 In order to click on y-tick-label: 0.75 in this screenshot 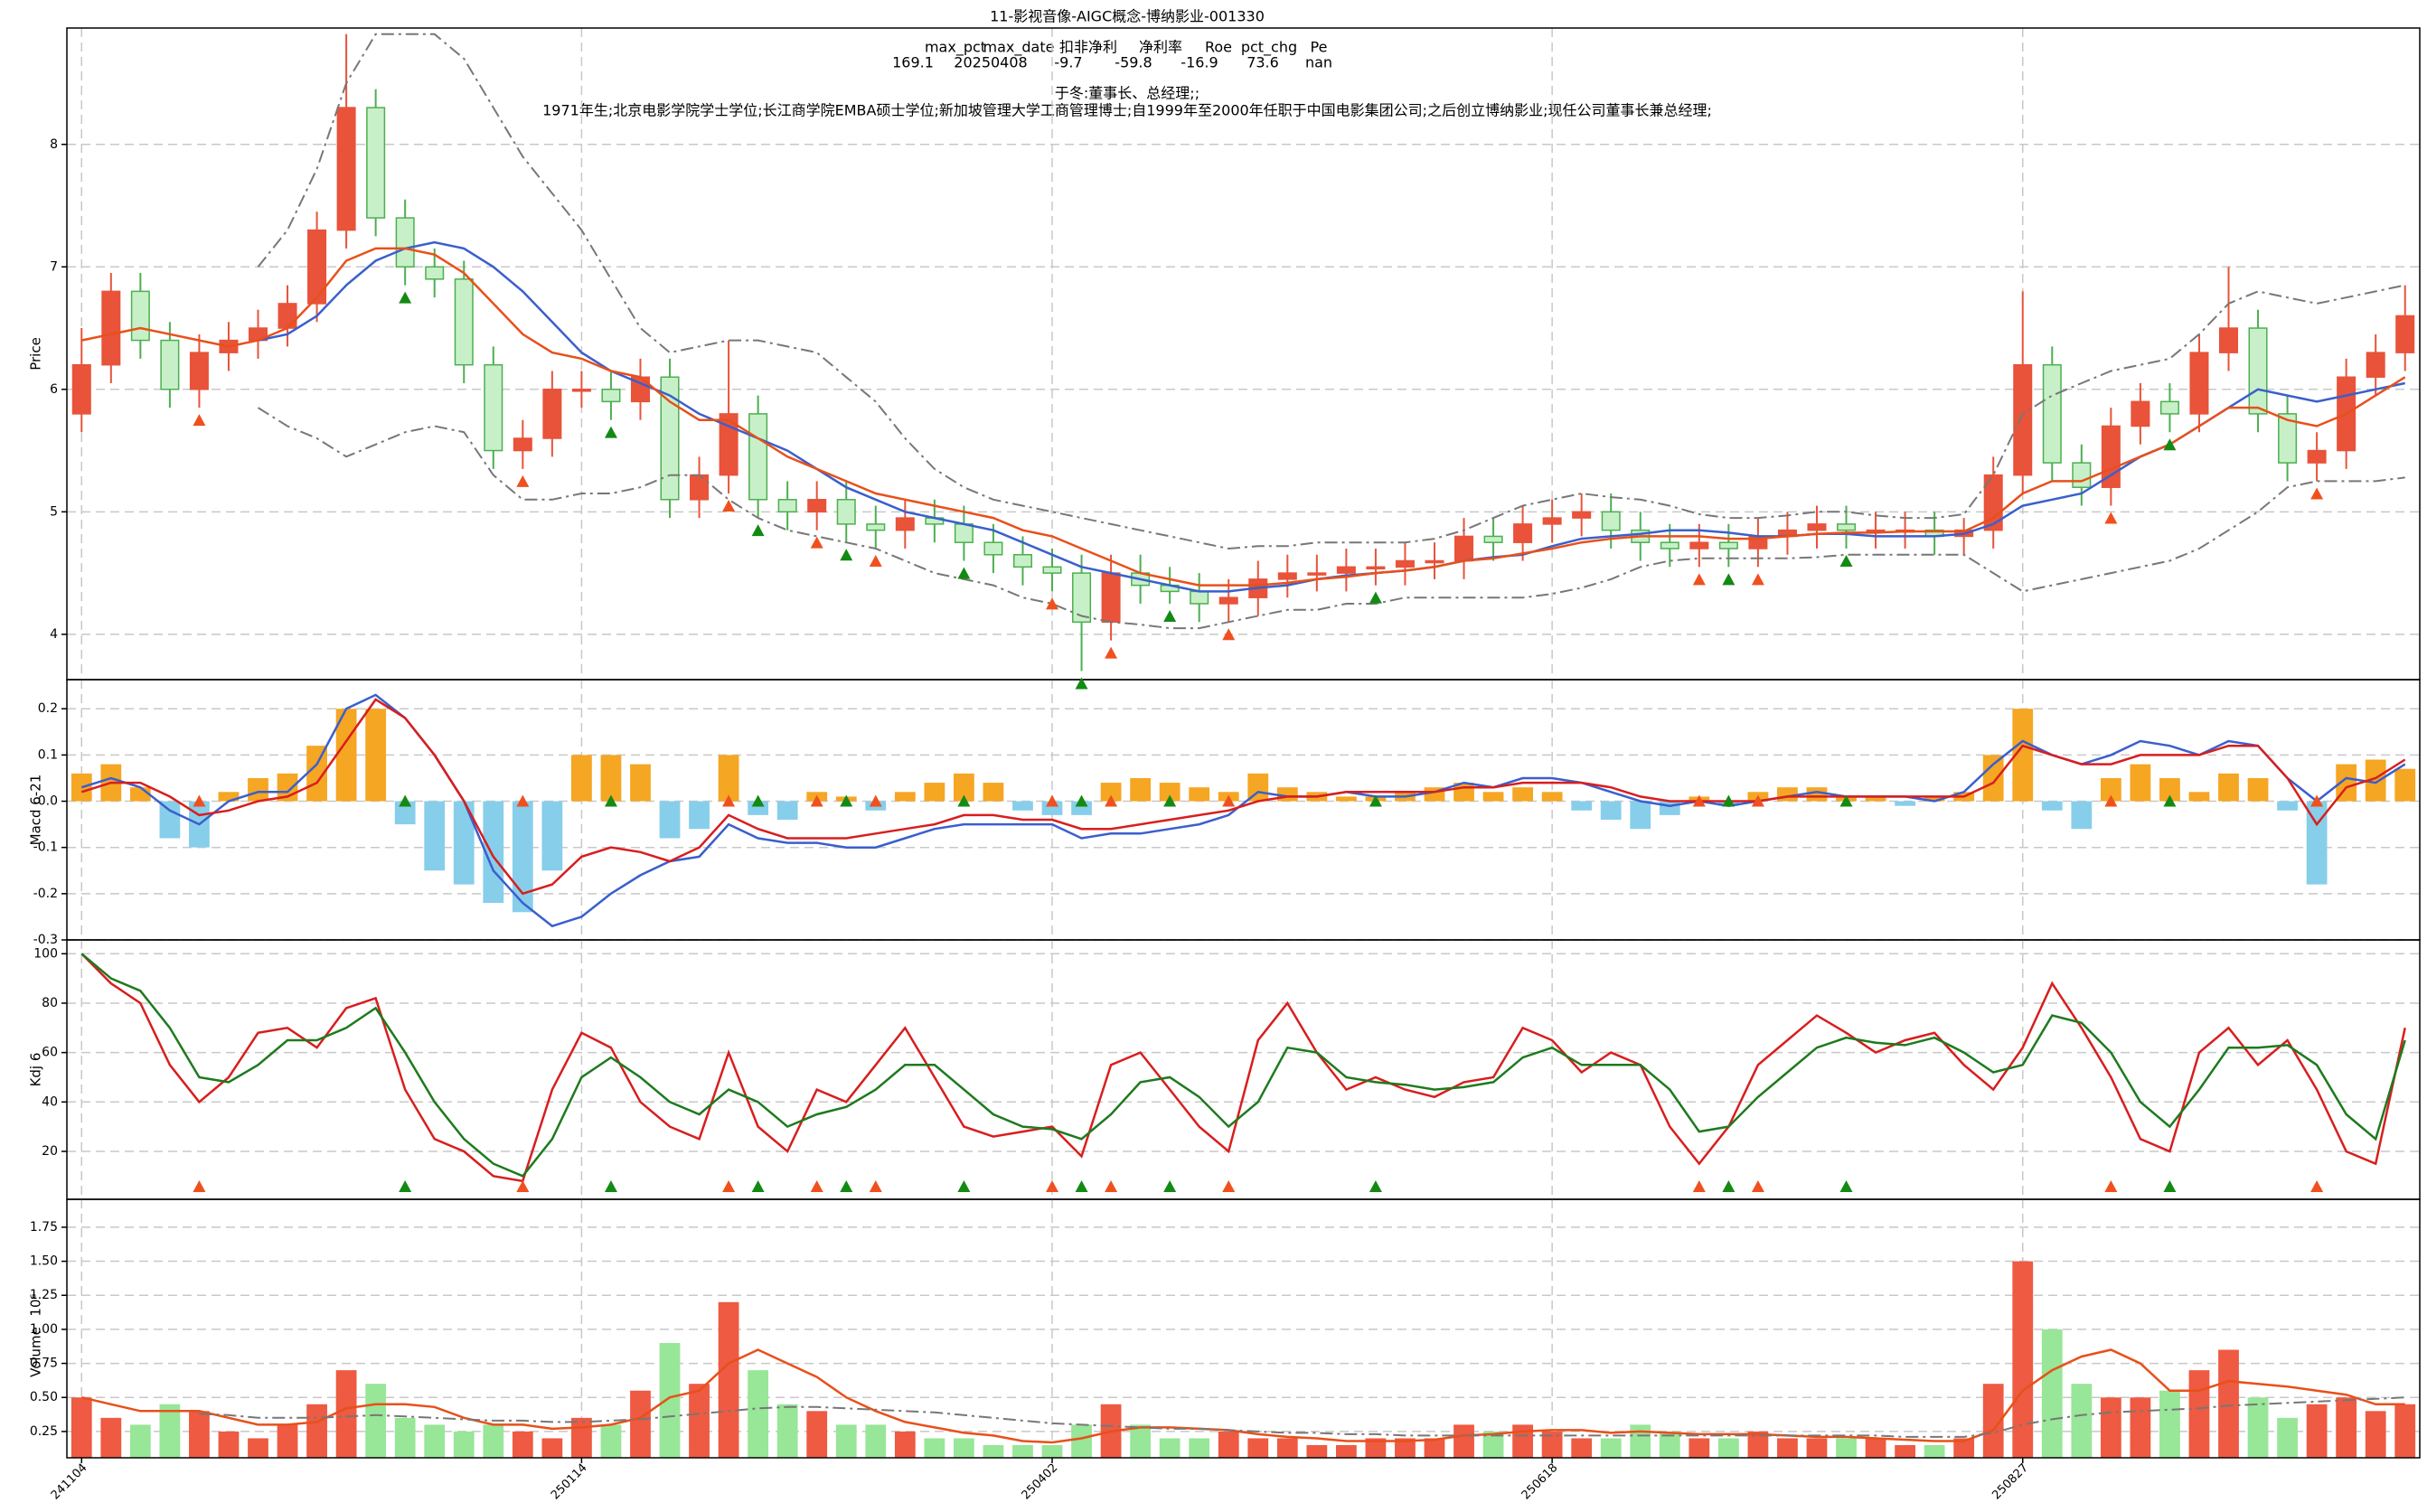, I will do `click(44, 1364)`.